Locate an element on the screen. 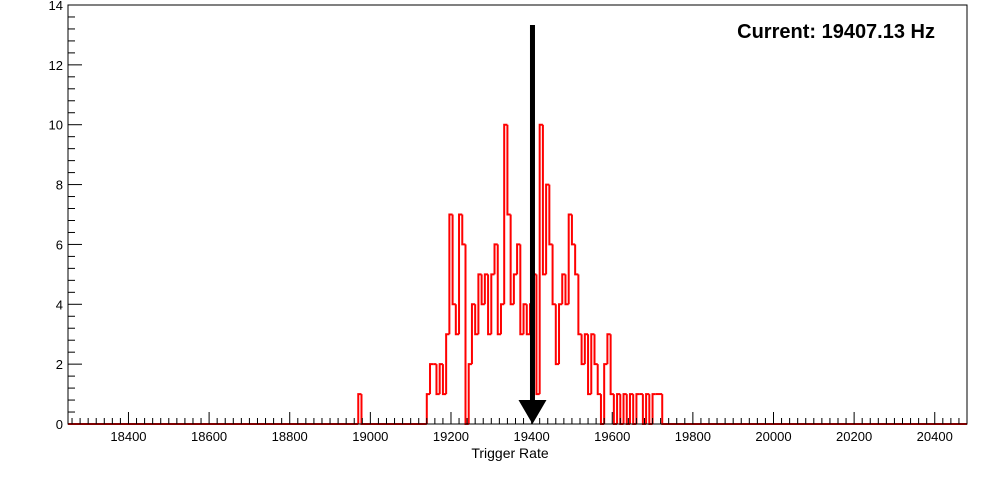 This screenshot has width=996, height=477. y-tick-label: 14 is located at coordinates (56, 6).